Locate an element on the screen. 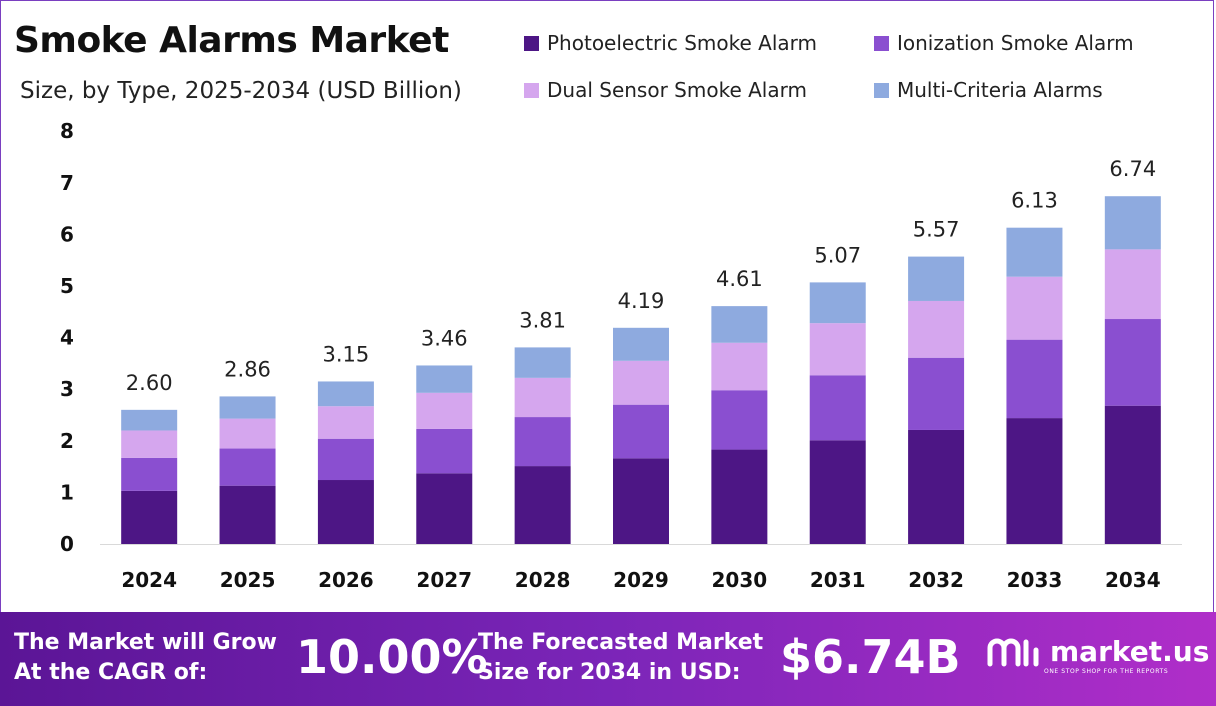 This screenshot has height=706, width=1216. total-data-label: 6.74 is located at coordinates (1132, 169).